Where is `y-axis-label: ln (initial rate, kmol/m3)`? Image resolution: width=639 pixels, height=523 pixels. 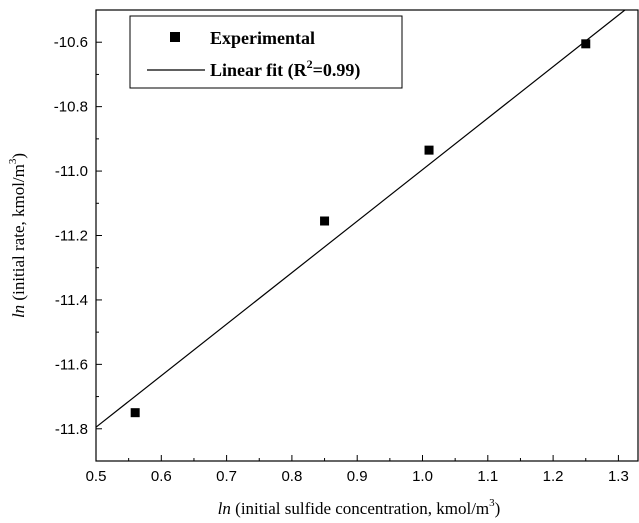 y-axis-label: ln (initial rate, kmol/m3) is located at coordinates (17, 235).